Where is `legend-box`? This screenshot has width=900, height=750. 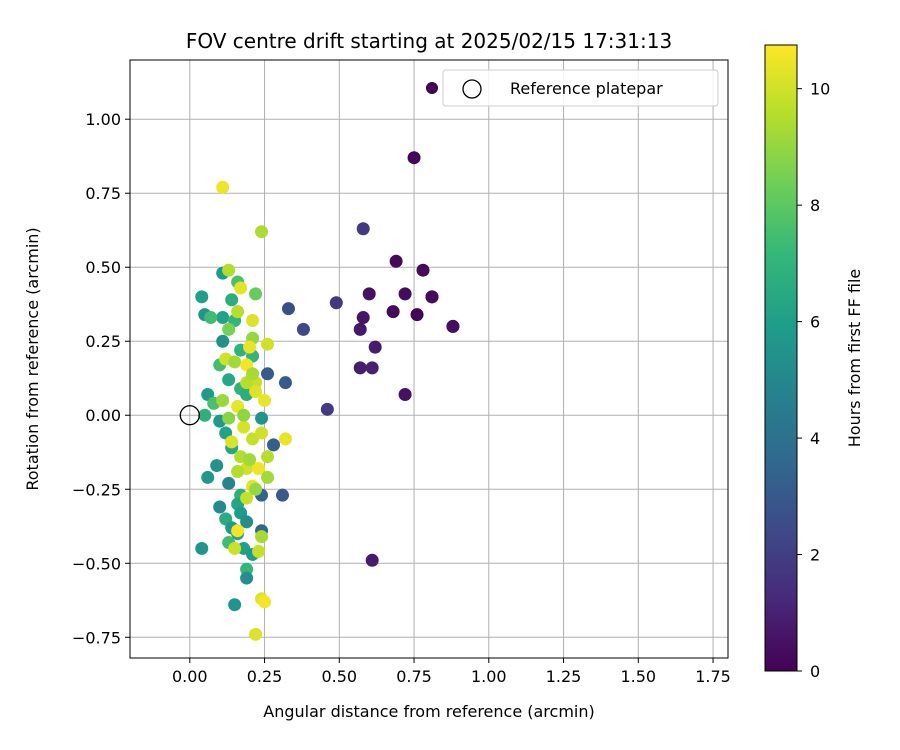
legend-box is located at coordinates (580, 88).